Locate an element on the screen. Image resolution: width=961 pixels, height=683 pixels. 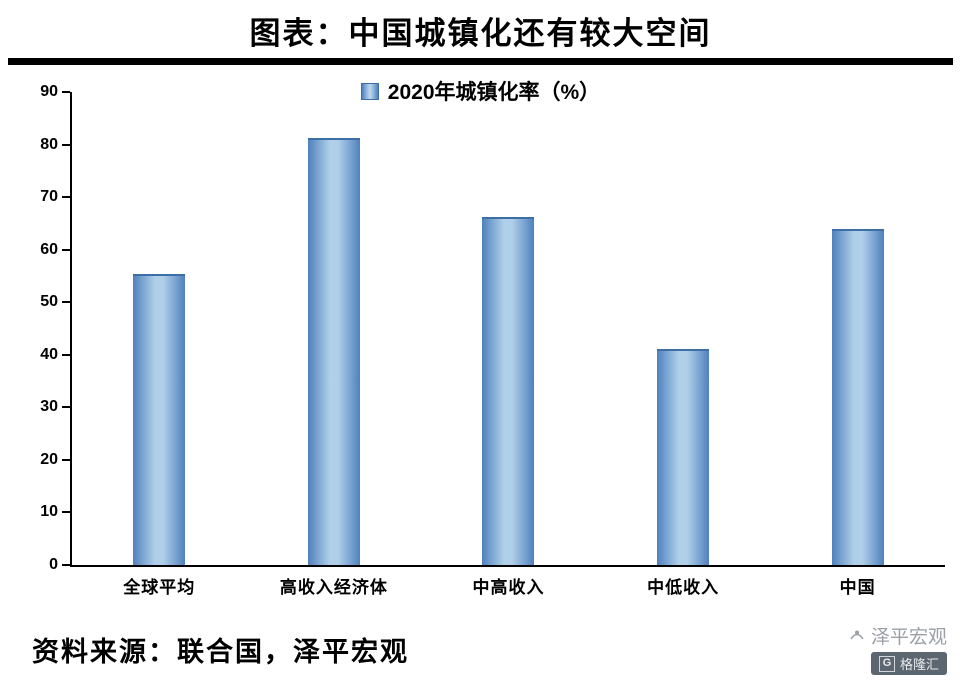
y-tick-label: 90 is located at coordinates (49, 91).